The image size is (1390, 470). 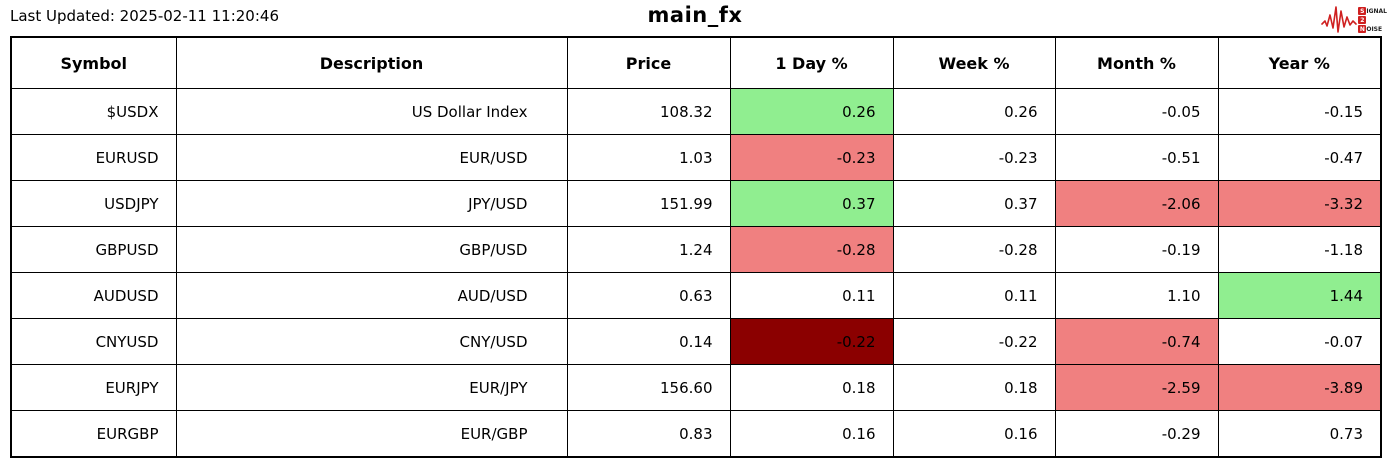 I want to click on month-pct-cell: -0.51, so click(x=1136, y=157).